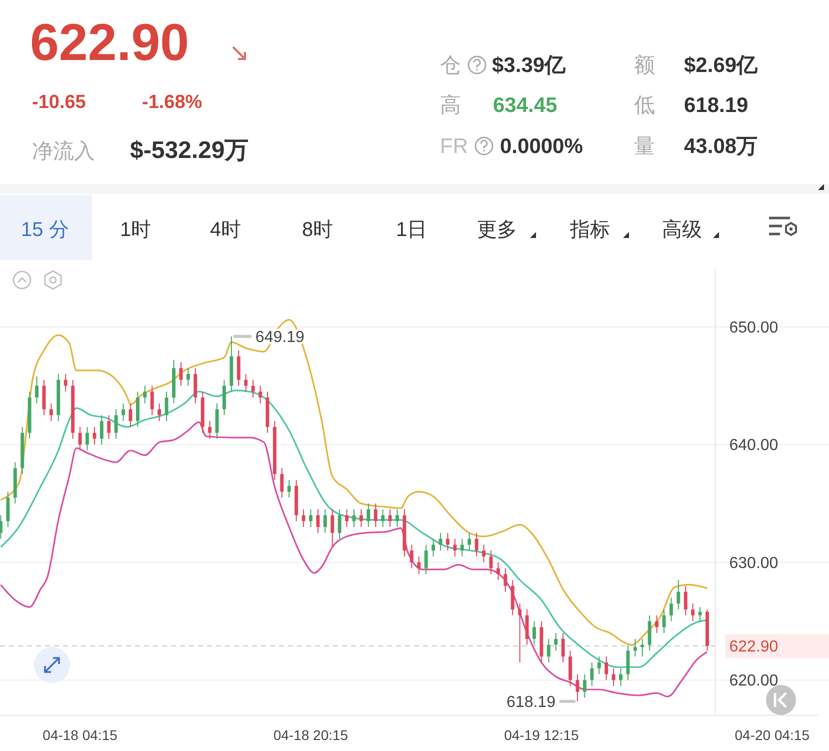  Describe the element at coordinates (721, 146) in the screenshot. I see `text: 43.08万` at that location.